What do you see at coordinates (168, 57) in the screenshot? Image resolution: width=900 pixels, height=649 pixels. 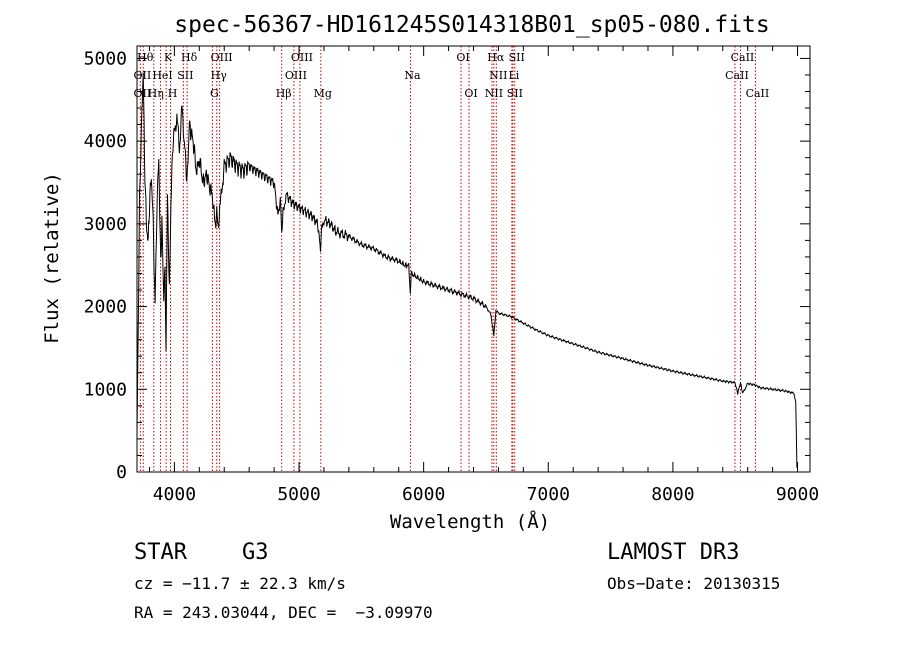 I see `line-label-1: K` at bounding box center [168, 57].